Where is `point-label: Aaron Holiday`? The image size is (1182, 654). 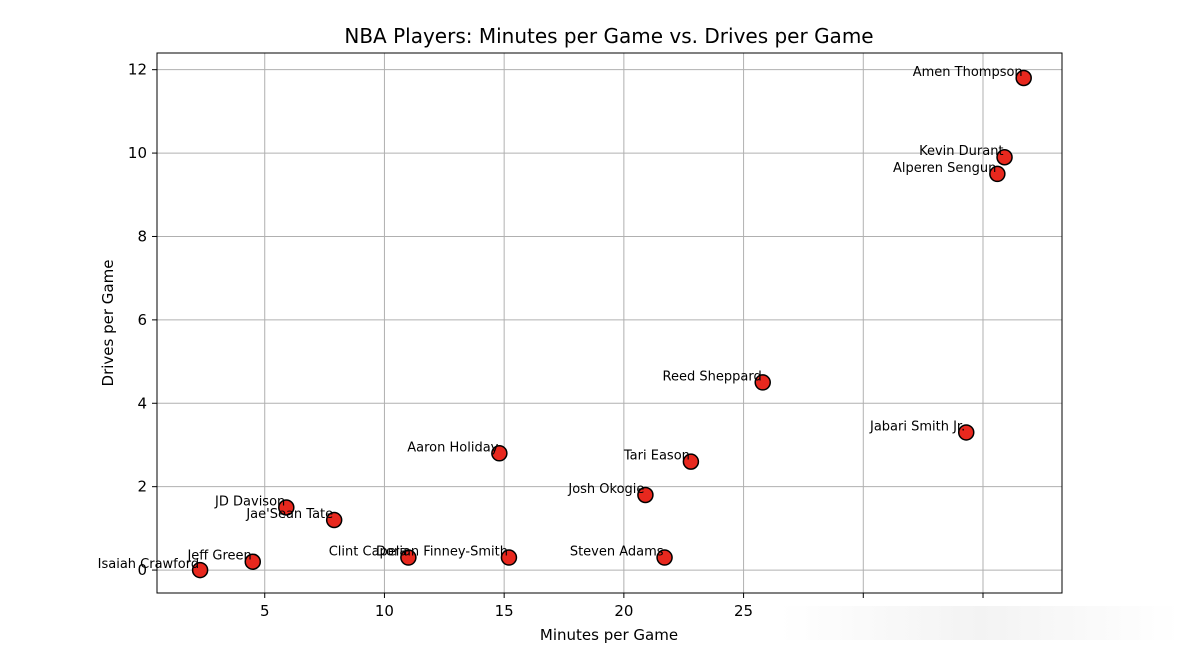 point-label: Aaron Holiday is located at coordinates (452, 447).